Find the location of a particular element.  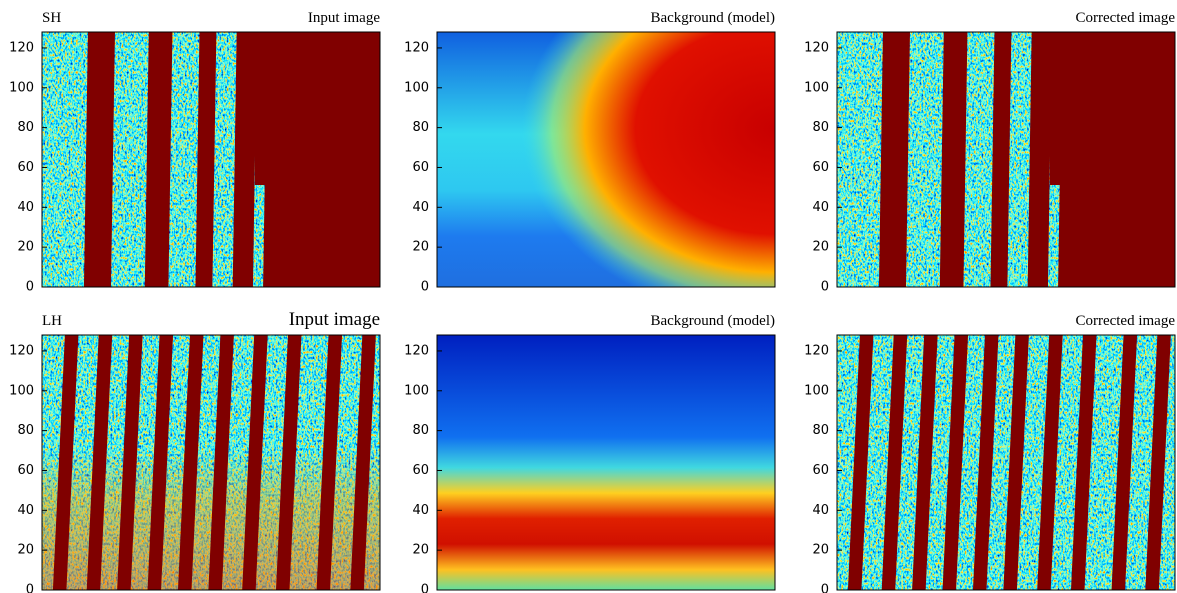

panel: 0 20 40 60 80 100 120 Background (model) is located at coordinates (590, 453).